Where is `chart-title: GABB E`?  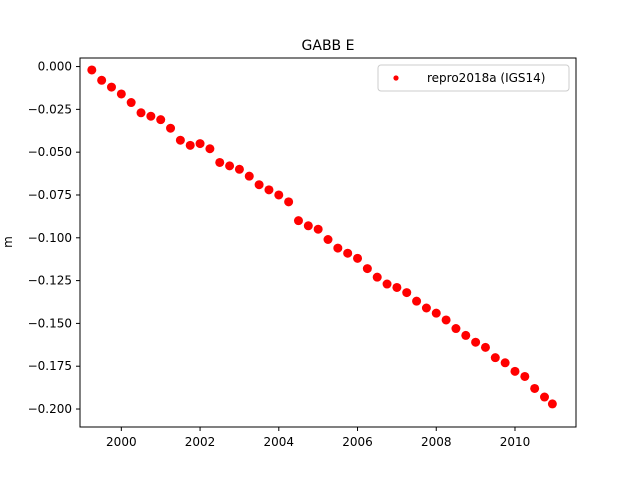
chart-title: GABB E is located at coordinates (328, 46).